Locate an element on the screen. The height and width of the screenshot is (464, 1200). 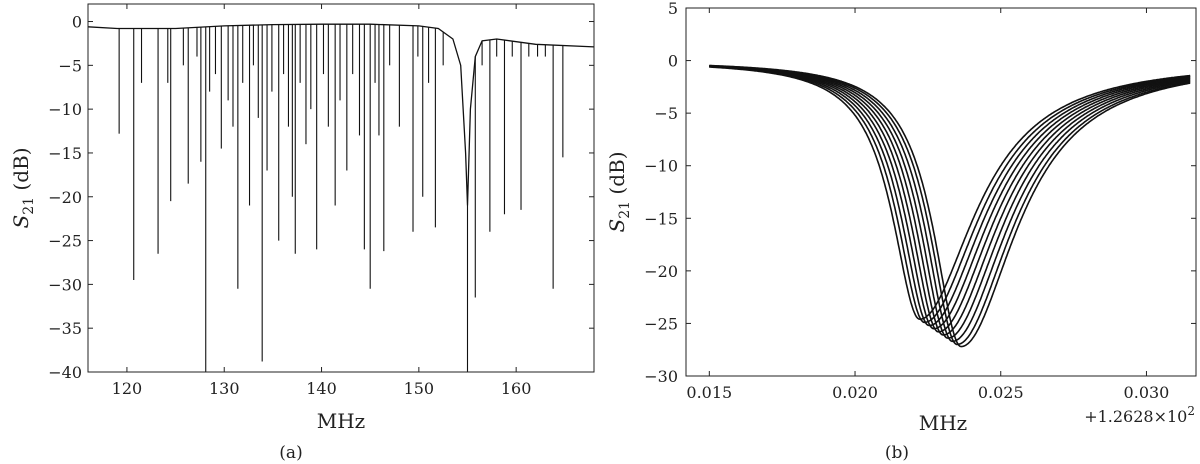
chart-a-ytick-label: −35 is located at coordinates (65, 328).